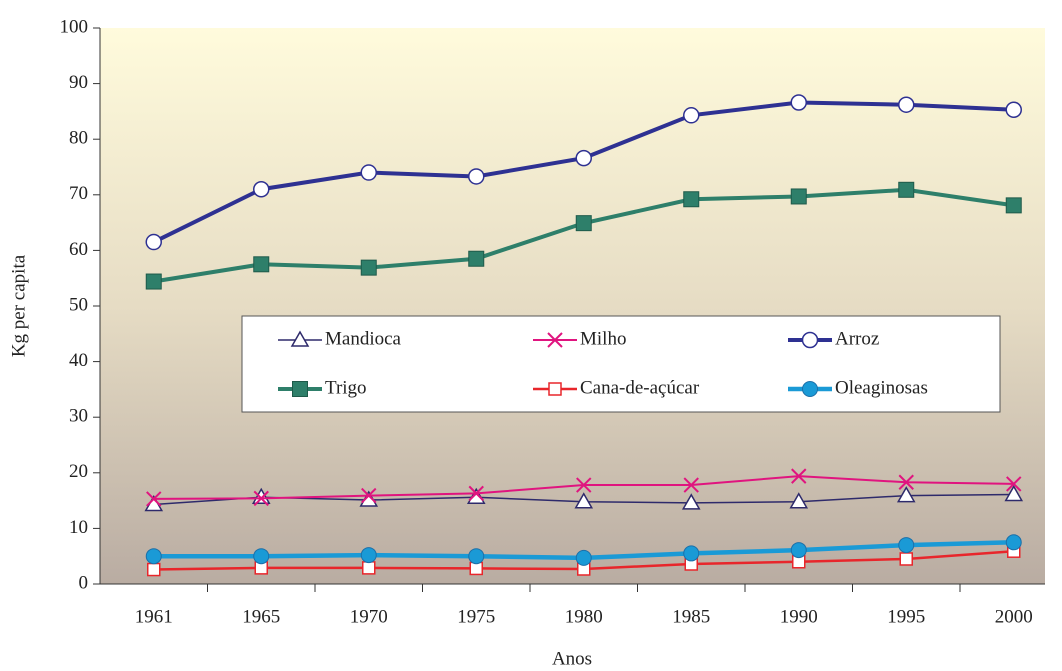  Describe the element at coordinates (78, 82) in the screenshot. I see `y-tick-label: 90` at that location.